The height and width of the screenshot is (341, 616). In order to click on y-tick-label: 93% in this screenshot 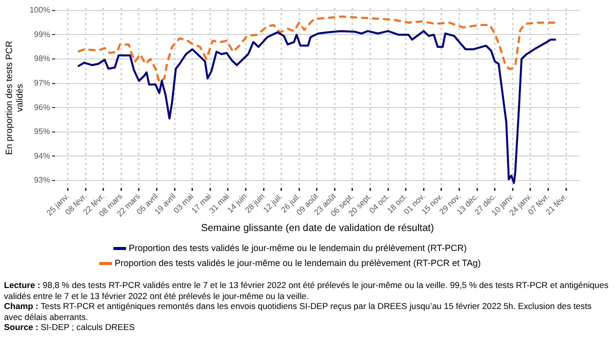, I will do `click(42, 180)`.